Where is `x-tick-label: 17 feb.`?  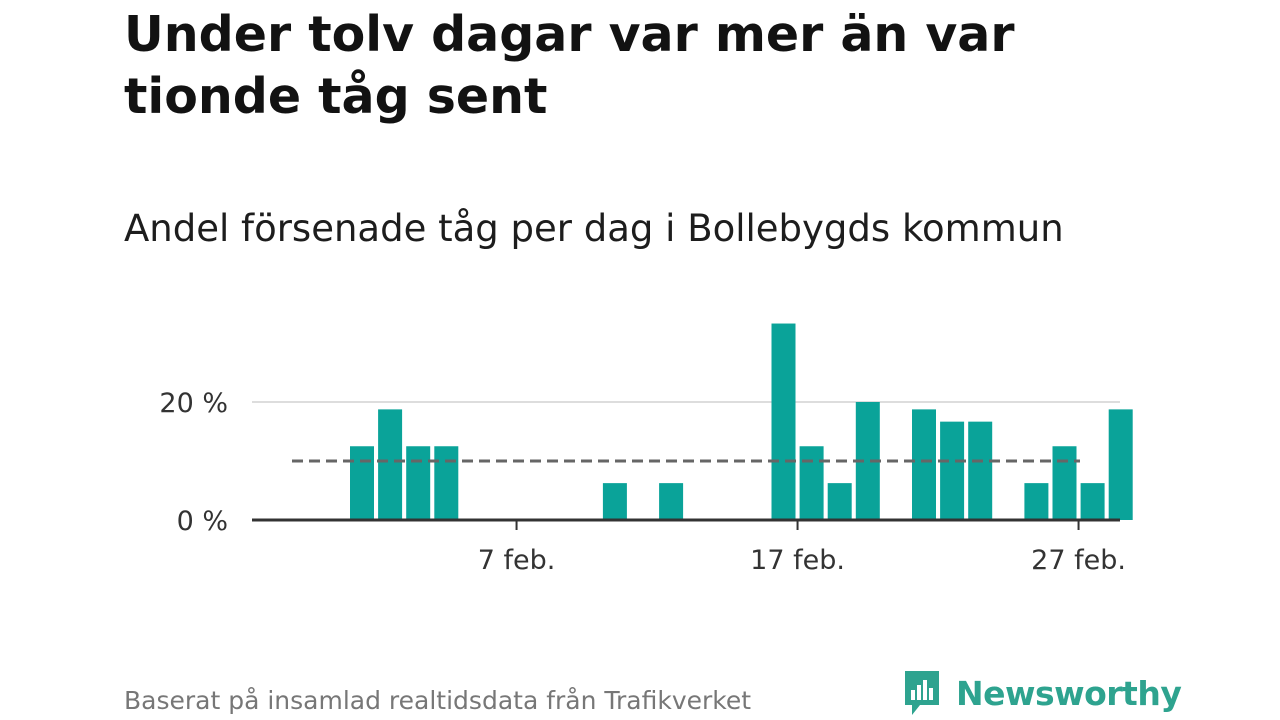 x-tick-label: 17 feb. is located at coordinates (797, 560).